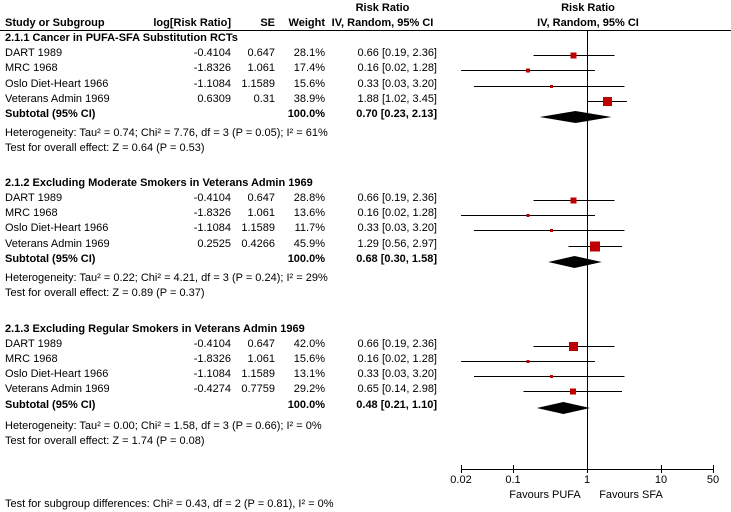 The width and height of the screenshot is (731, 512). What do you see at coordinates (588, 23) in the screenshot?
I see `column-header-ci-plot: IV, Random, 95% CI` at bounding box center [588, 23].